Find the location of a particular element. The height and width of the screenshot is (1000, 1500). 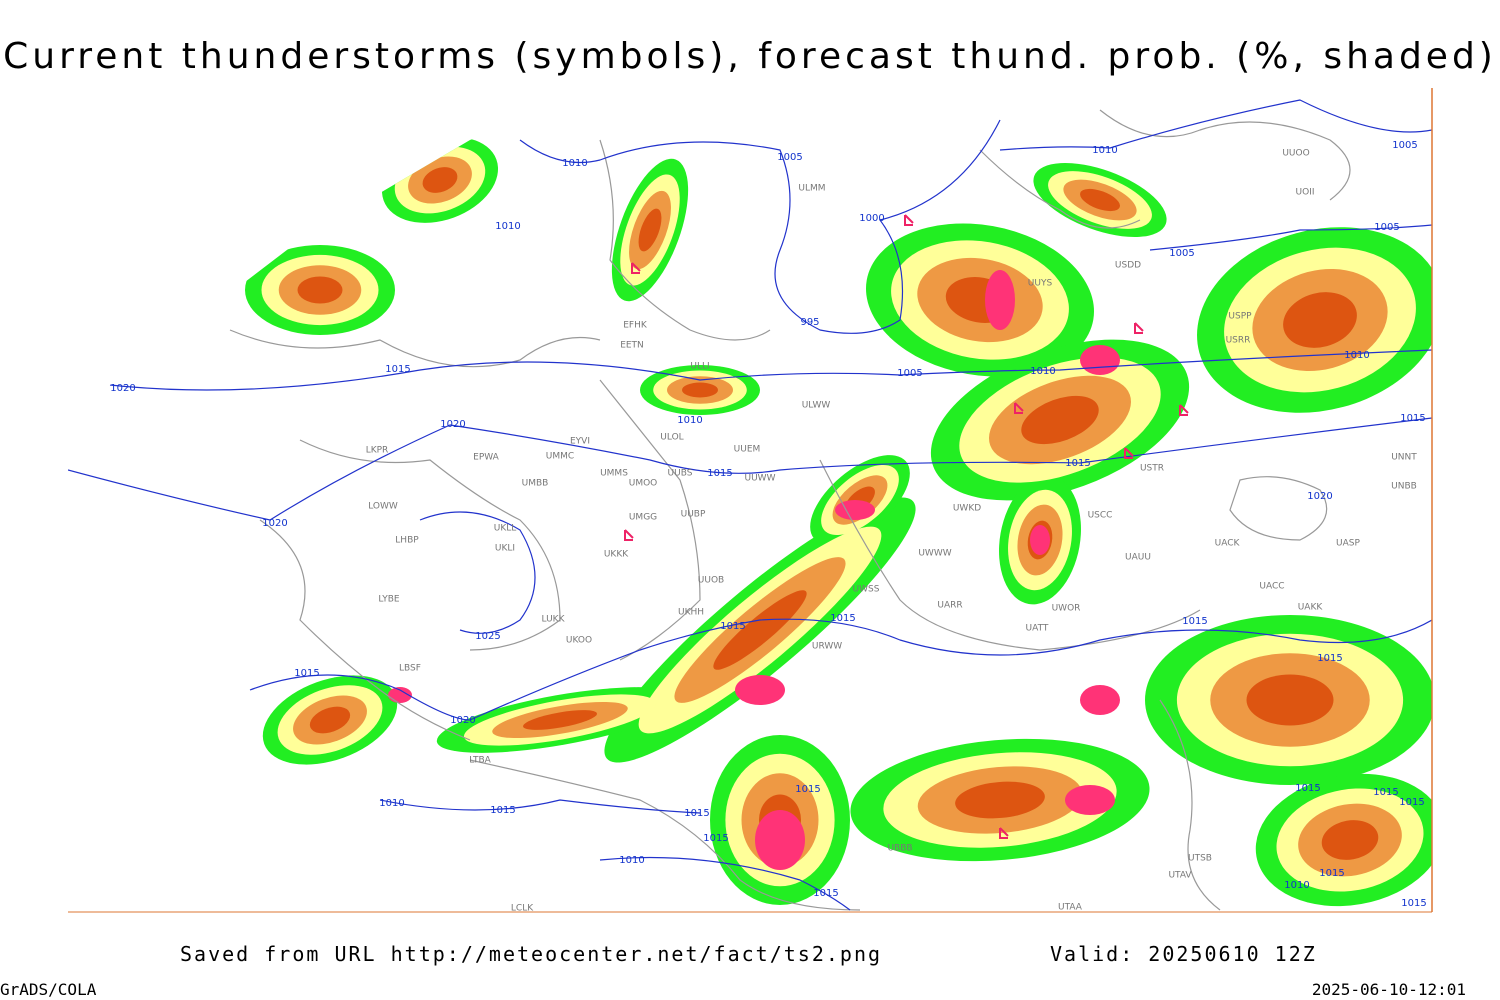

station-label: UKLI is located at coordinates (505, 549).